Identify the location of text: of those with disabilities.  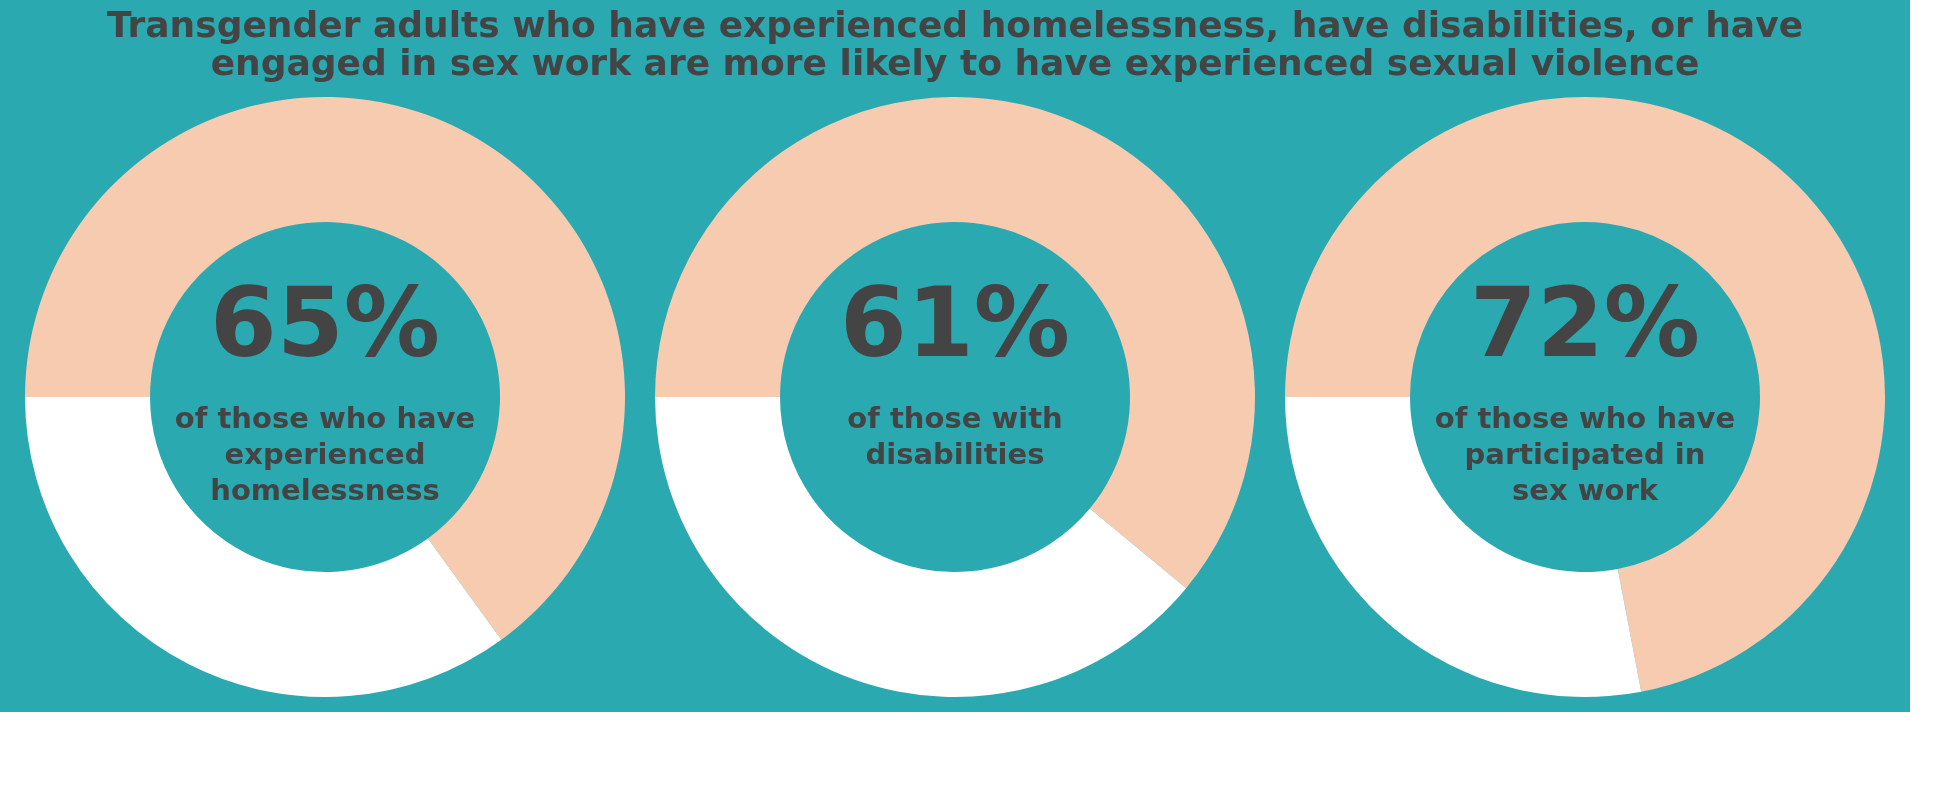
(955, 436).